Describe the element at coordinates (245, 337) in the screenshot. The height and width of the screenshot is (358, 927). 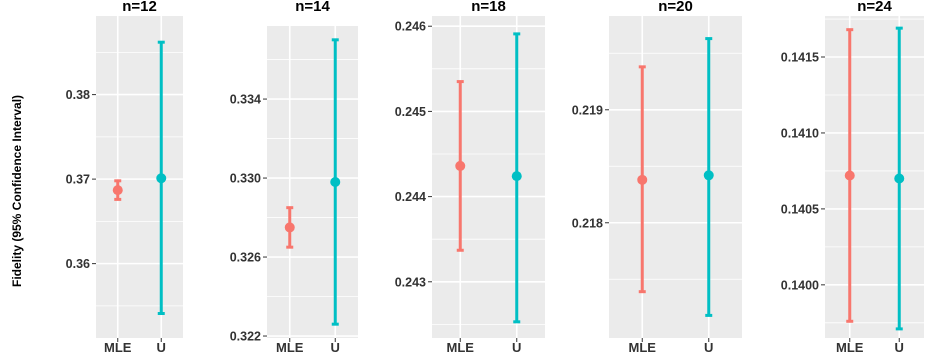
I see `y-tick-label: 0.322` at that location.